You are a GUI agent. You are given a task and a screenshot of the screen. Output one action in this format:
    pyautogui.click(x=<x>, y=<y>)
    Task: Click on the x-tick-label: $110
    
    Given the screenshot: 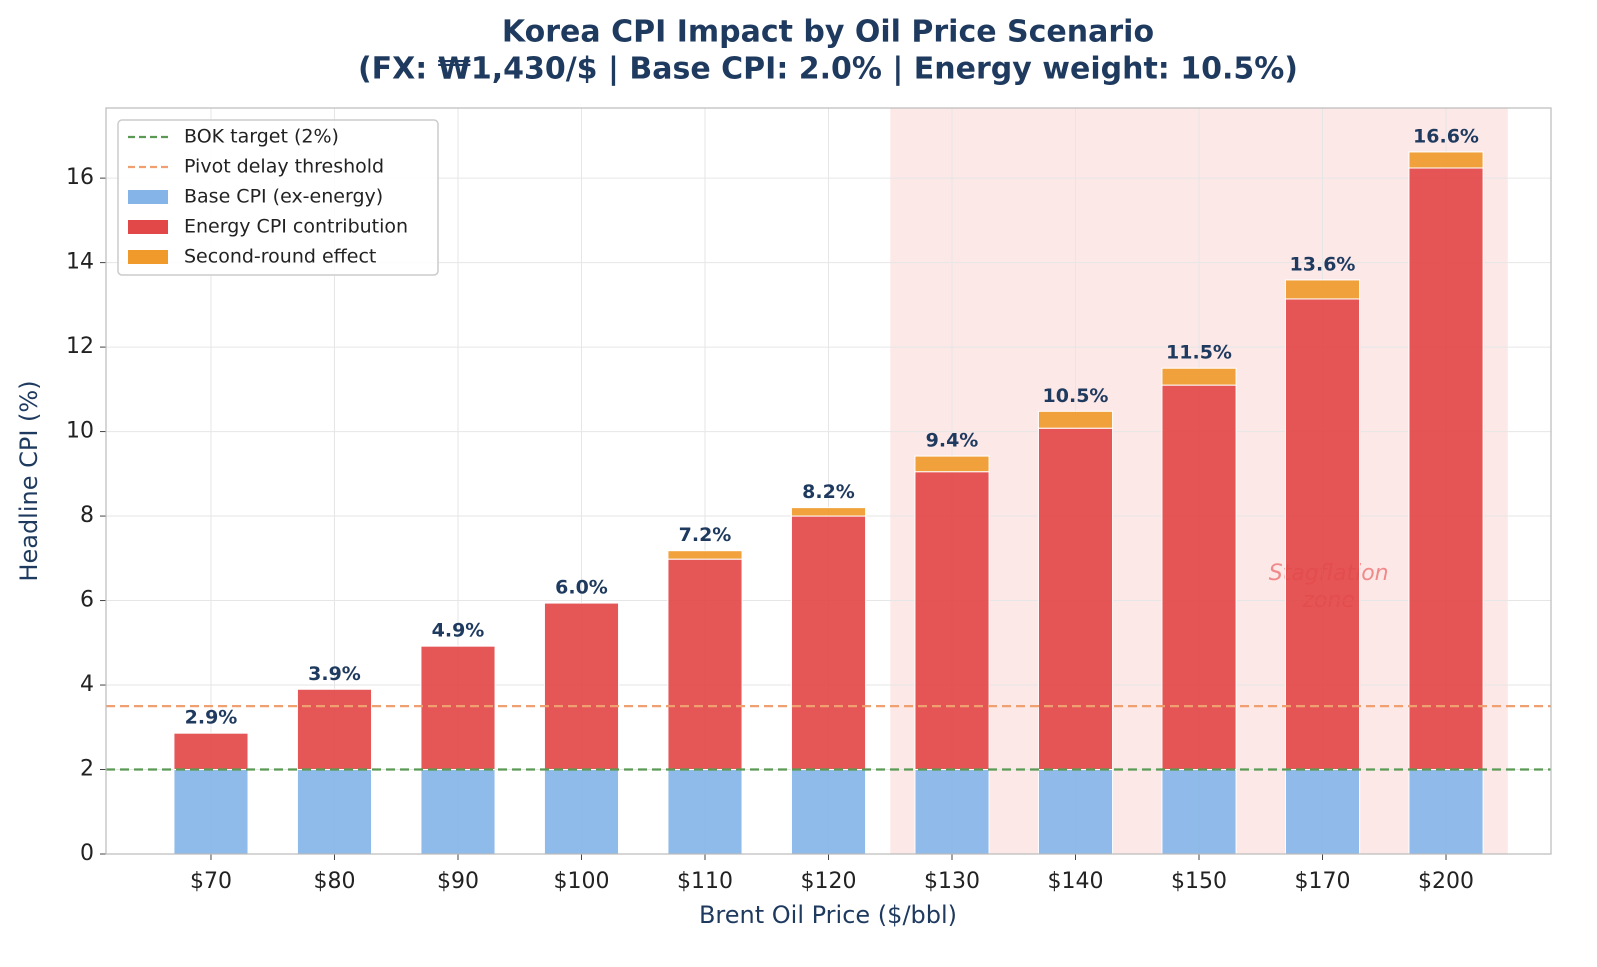 What is the action you would take?
    pyautogui.click(x=705, y=881)
    